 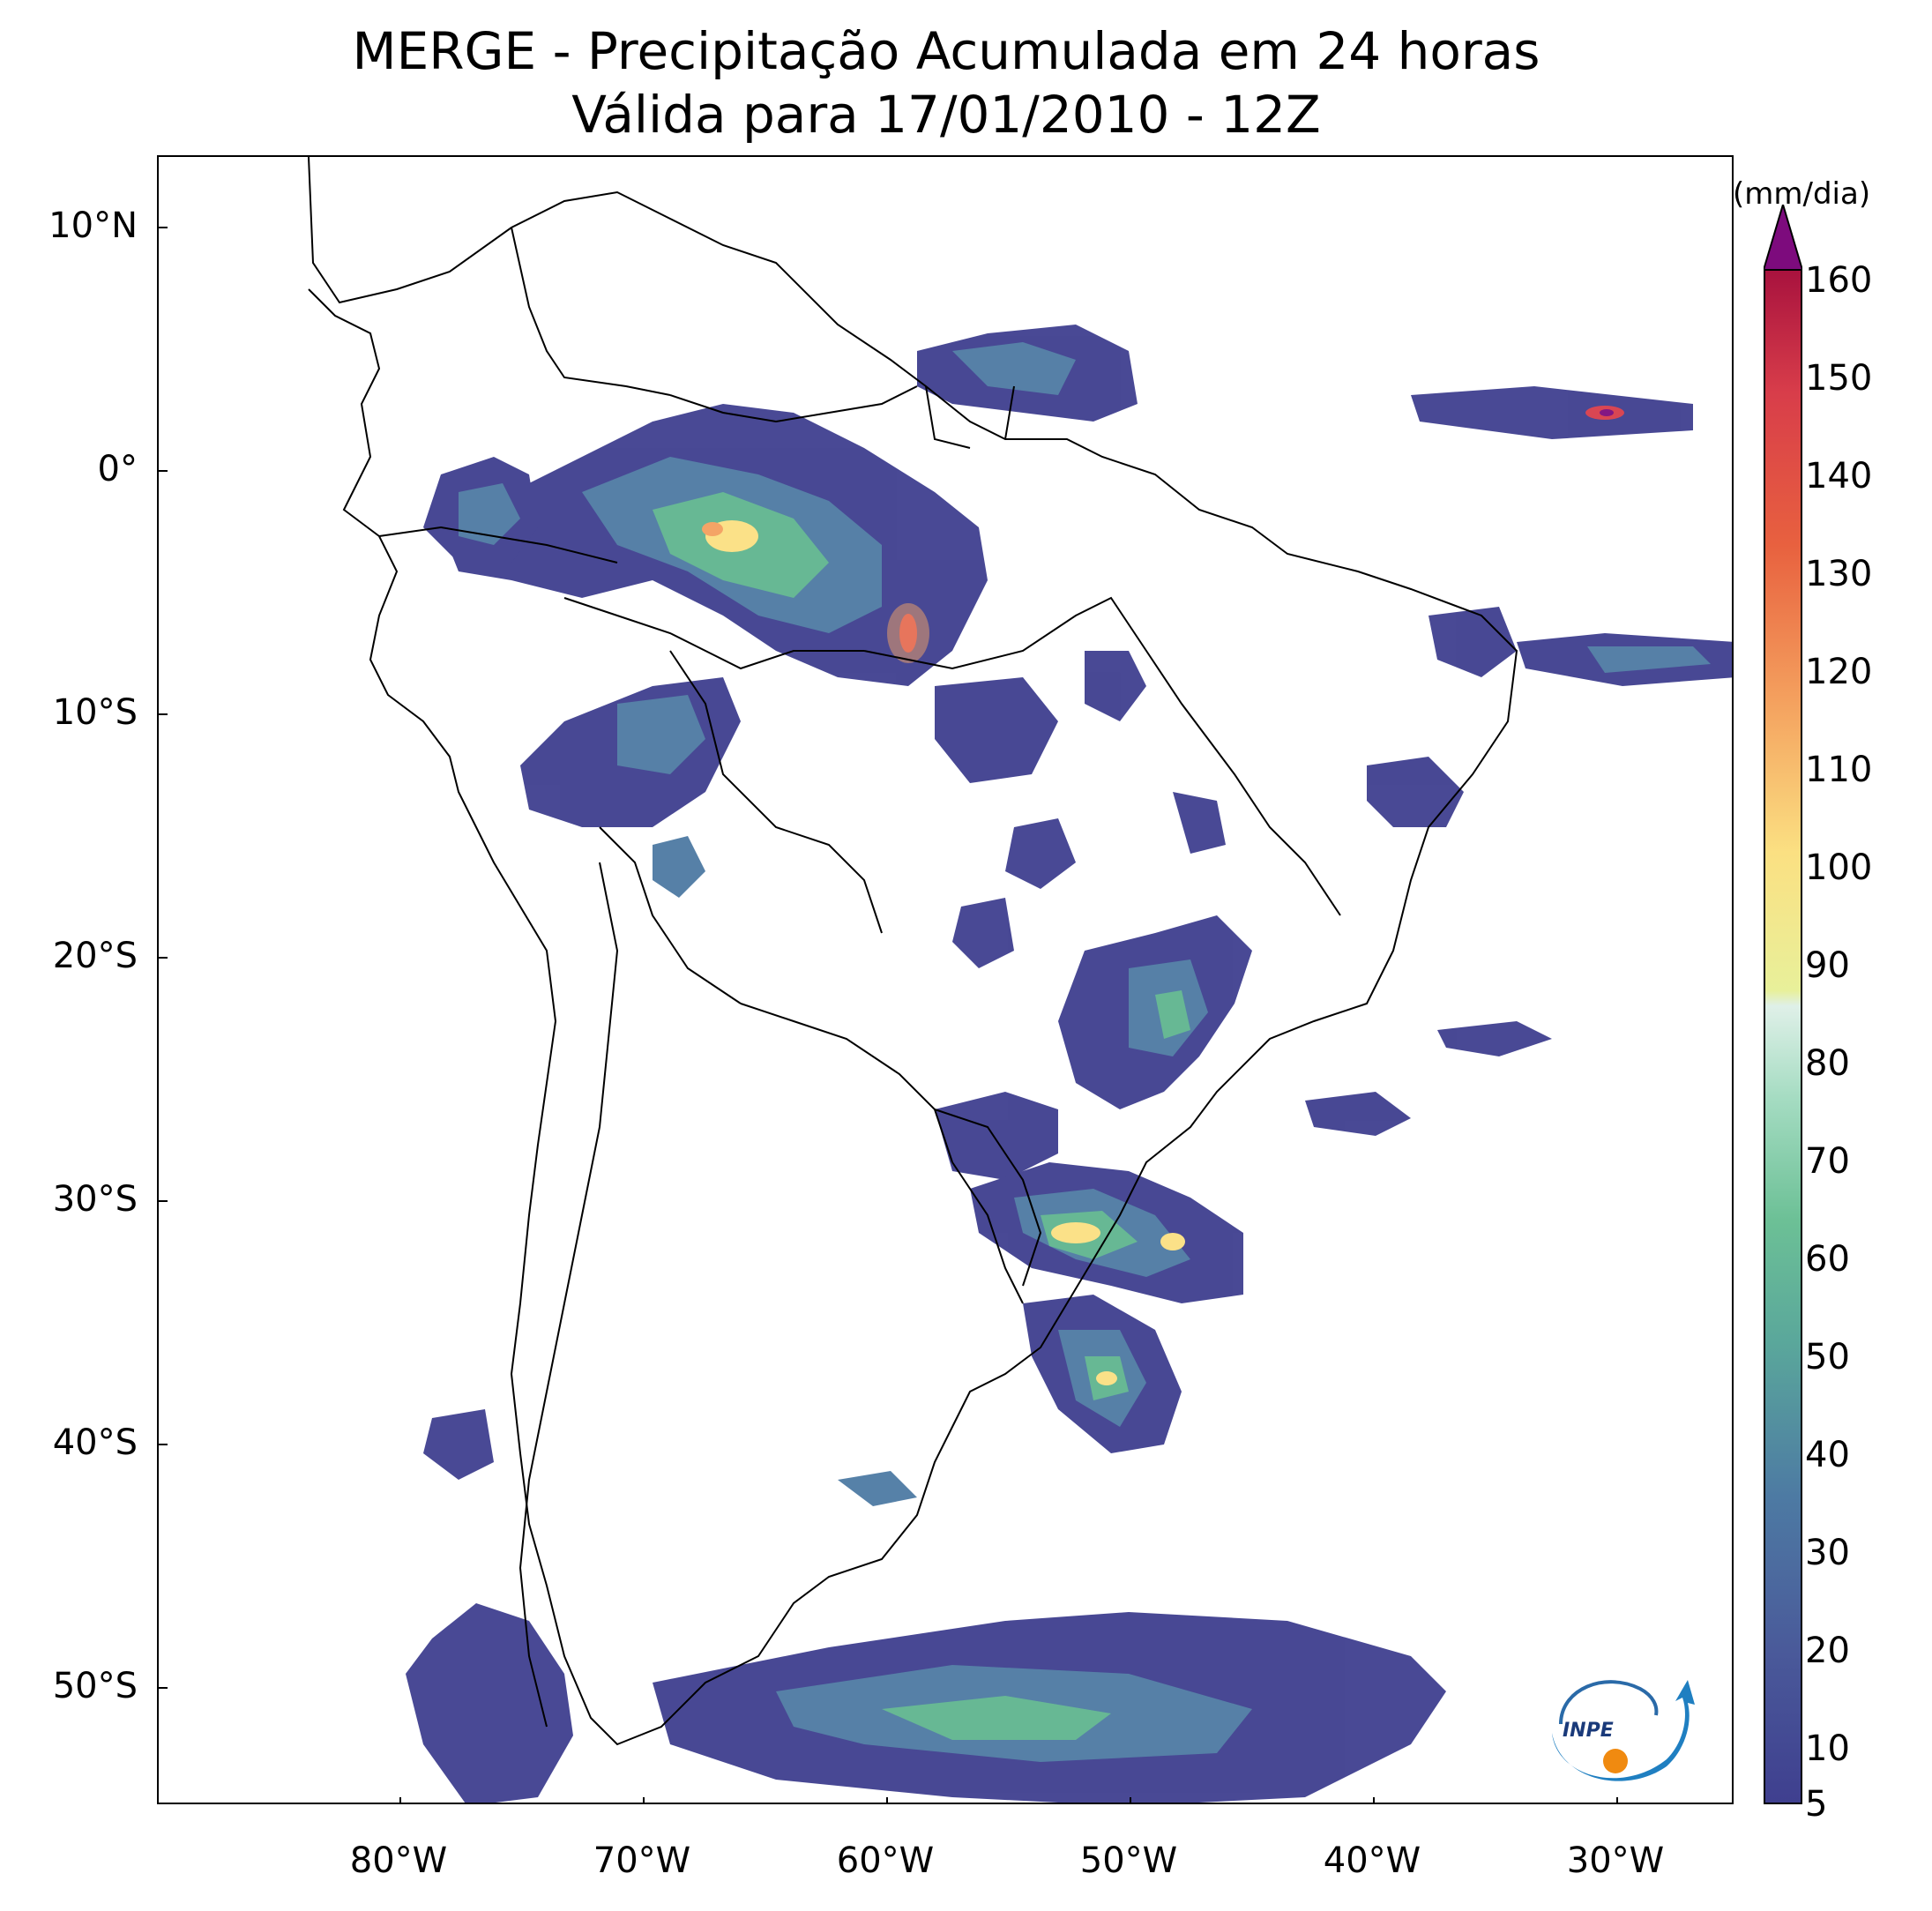 What do you see at coordinates (885, 1860) in the screenshot?
I see `lon-label-60w: 60°W` at bounding box center [885, 1860].